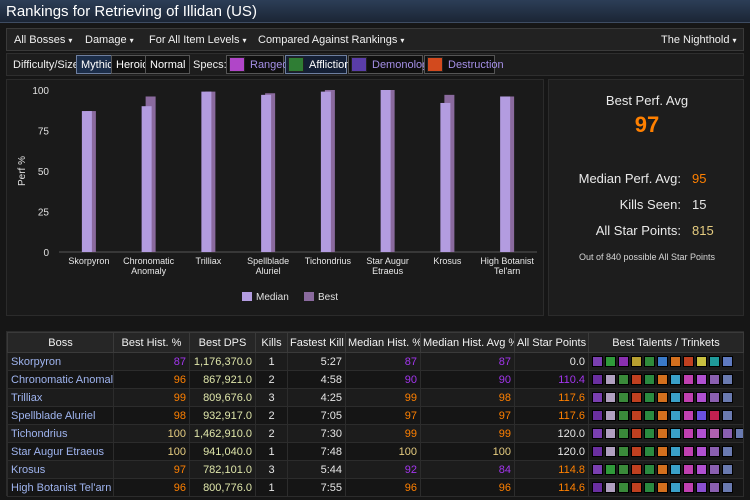  Describe the element at coordinates (60, 379) in the screenshot. I see `boss-link: Chronomatic Anomaly` at that location.